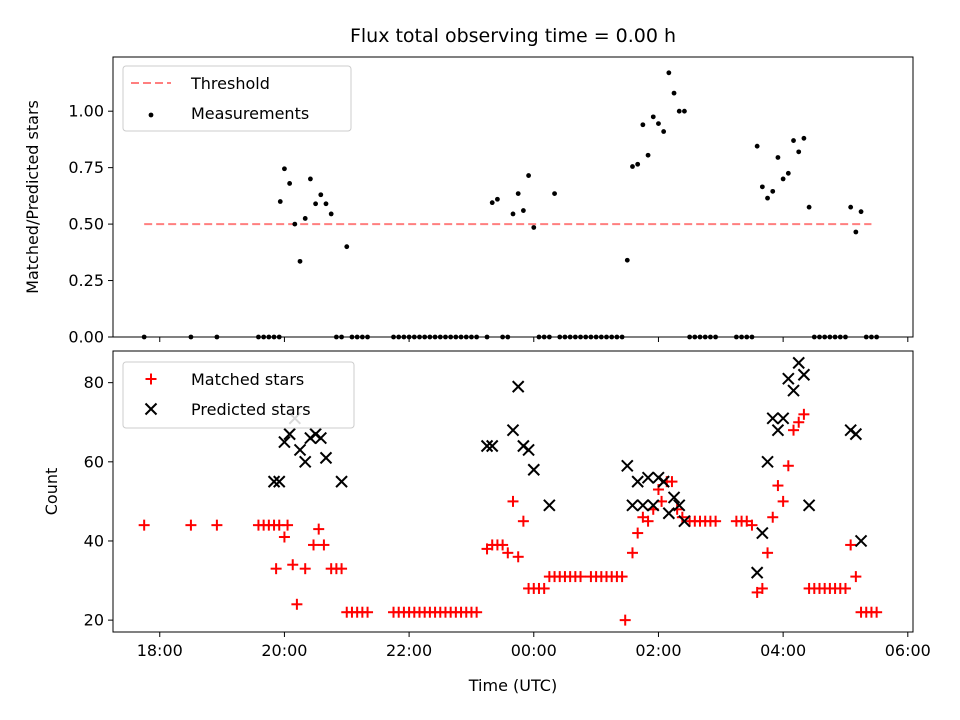  I want to click on y-tick-label: 80, so click(94, 382).